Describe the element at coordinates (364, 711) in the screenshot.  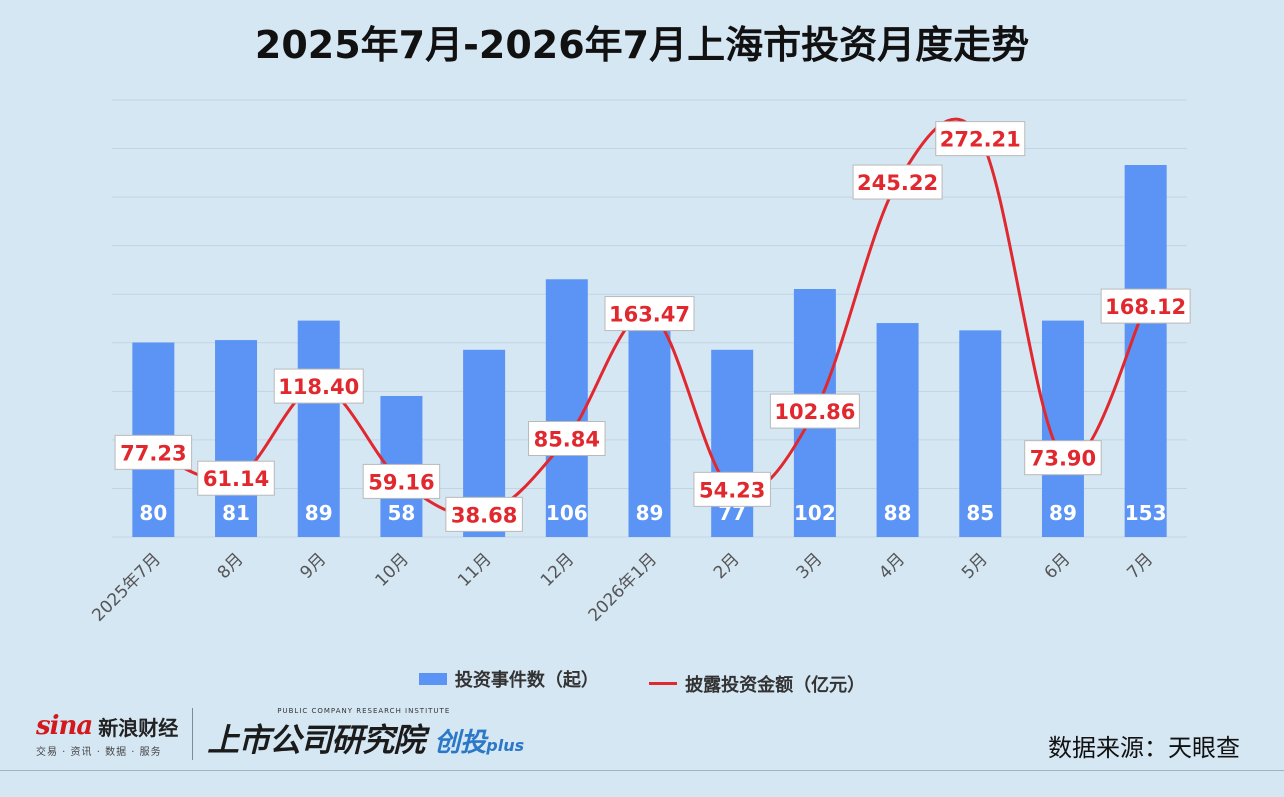
I see `research-institute-en: PUBLIC COMPANY RESEARCH INSTITUTE` at that location.